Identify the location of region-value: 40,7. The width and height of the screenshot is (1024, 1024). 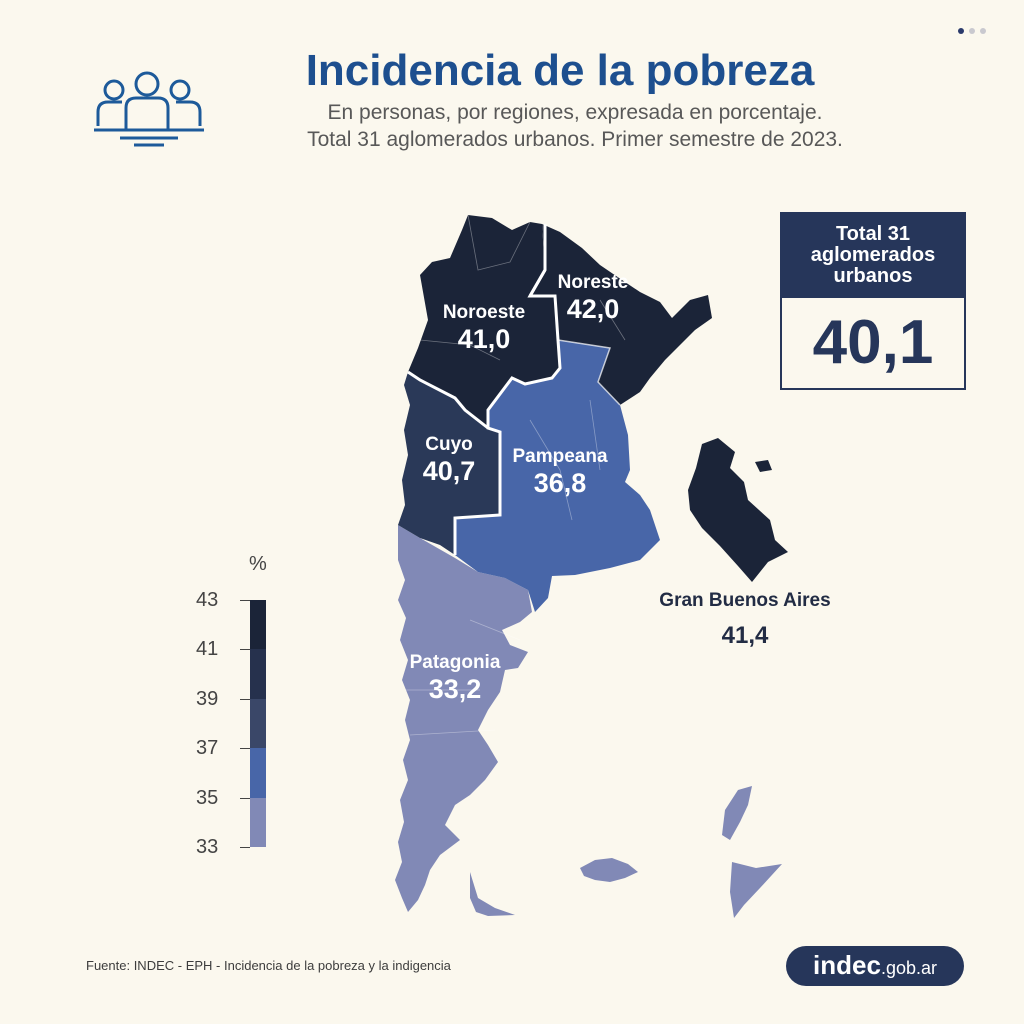
(449, 471).